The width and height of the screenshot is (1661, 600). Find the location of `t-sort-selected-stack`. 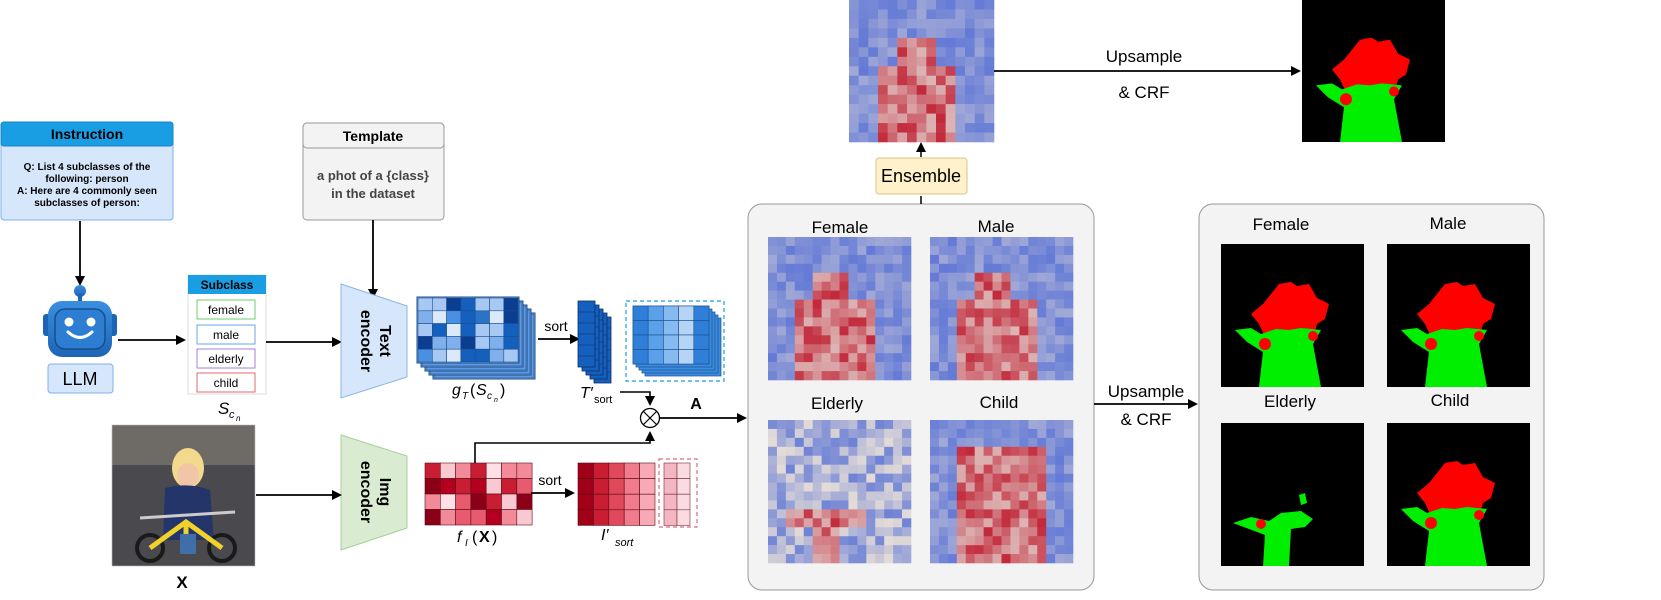

t-sort-selected-stack is located at coordinates (677, 341).